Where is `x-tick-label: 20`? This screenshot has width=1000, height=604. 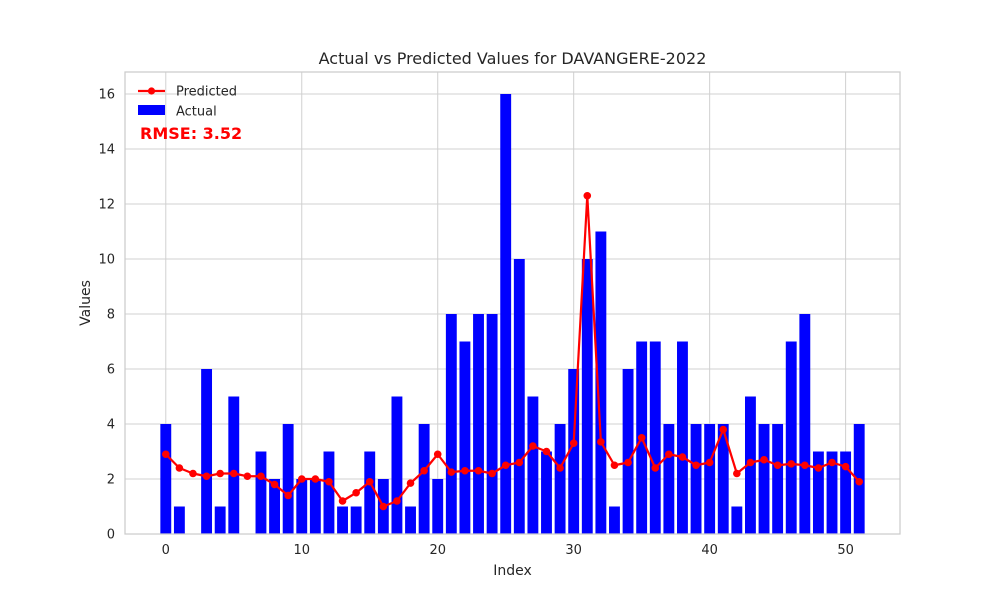 x-tick-label: 20 is located at coordinates (437, 550).